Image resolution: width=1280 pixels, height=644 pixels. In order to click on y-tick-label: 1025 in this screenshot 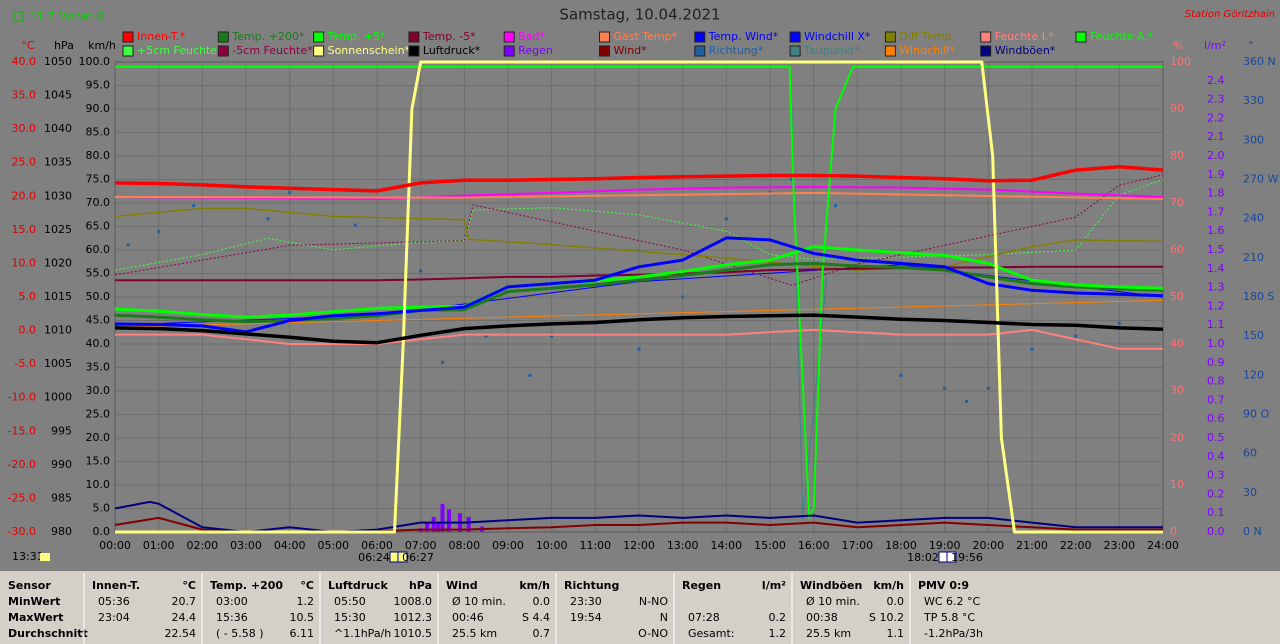, I will do `click(58, 229)`.